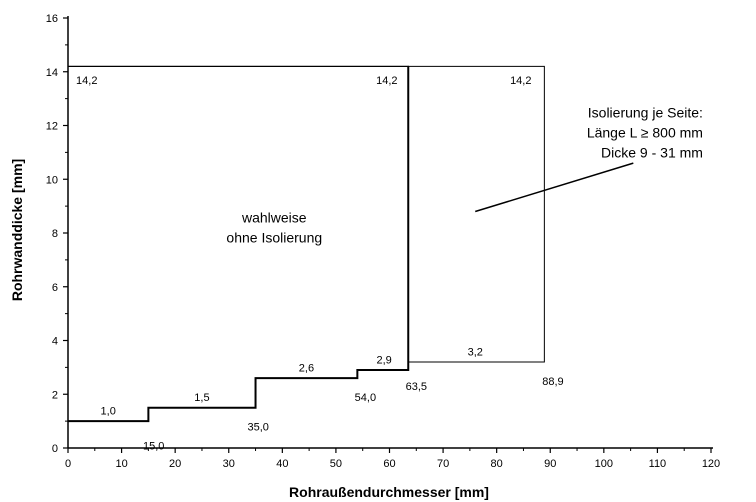 The height and width of the screenshot is (502, 756). What do you see at coordinates (306, 368) in the screenshot?
I see `point-label: 2,6` at bounding box center [306, 368].